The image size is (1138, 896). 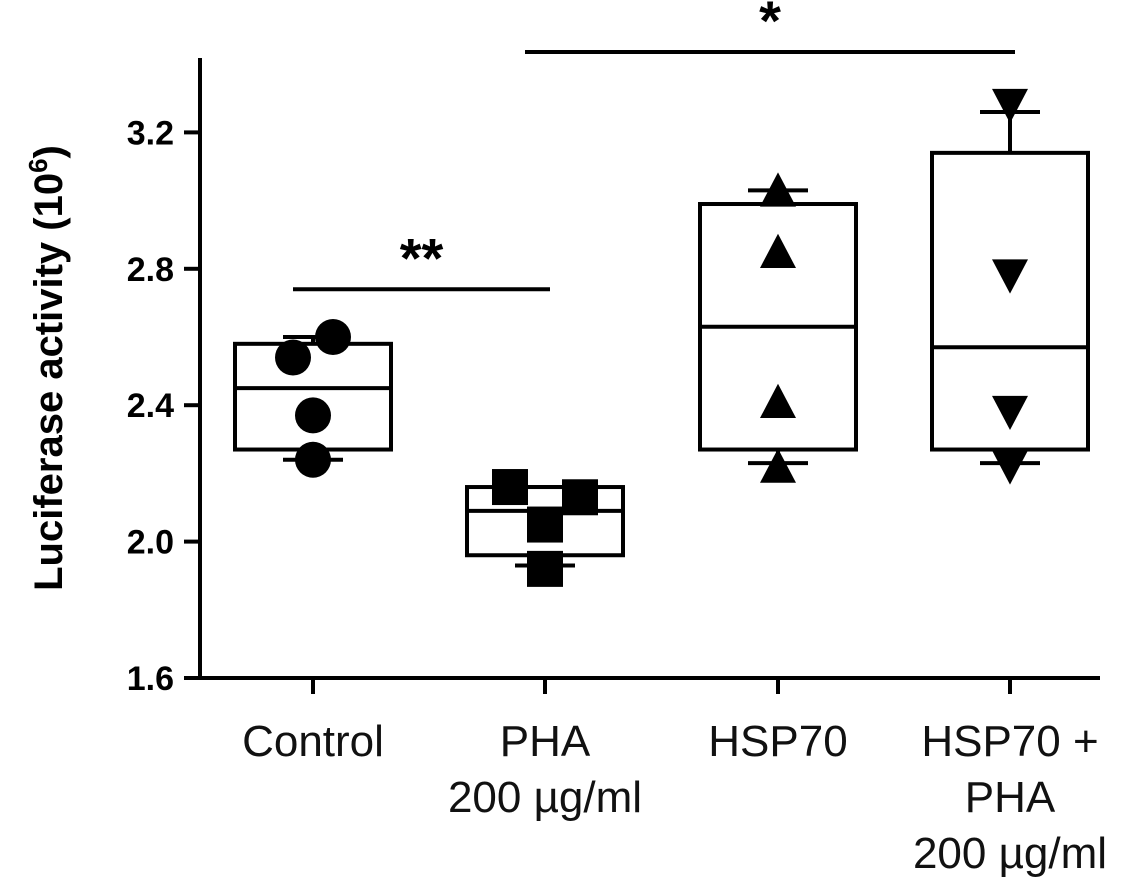 I want to click on significance-label: **, so click(x=422, y=257).